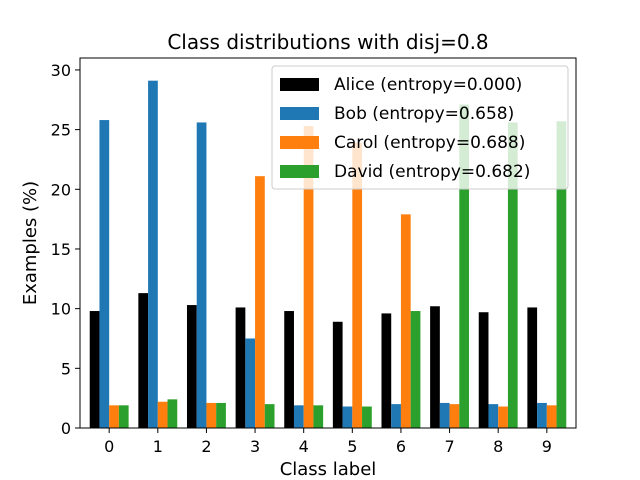 This screenshot has height=480, width=640. What do you see at coordinates (429, 143) in the screenshot?
I see `legend-label: Carol (entropy=0.688)` at bounding box center [429, 143].